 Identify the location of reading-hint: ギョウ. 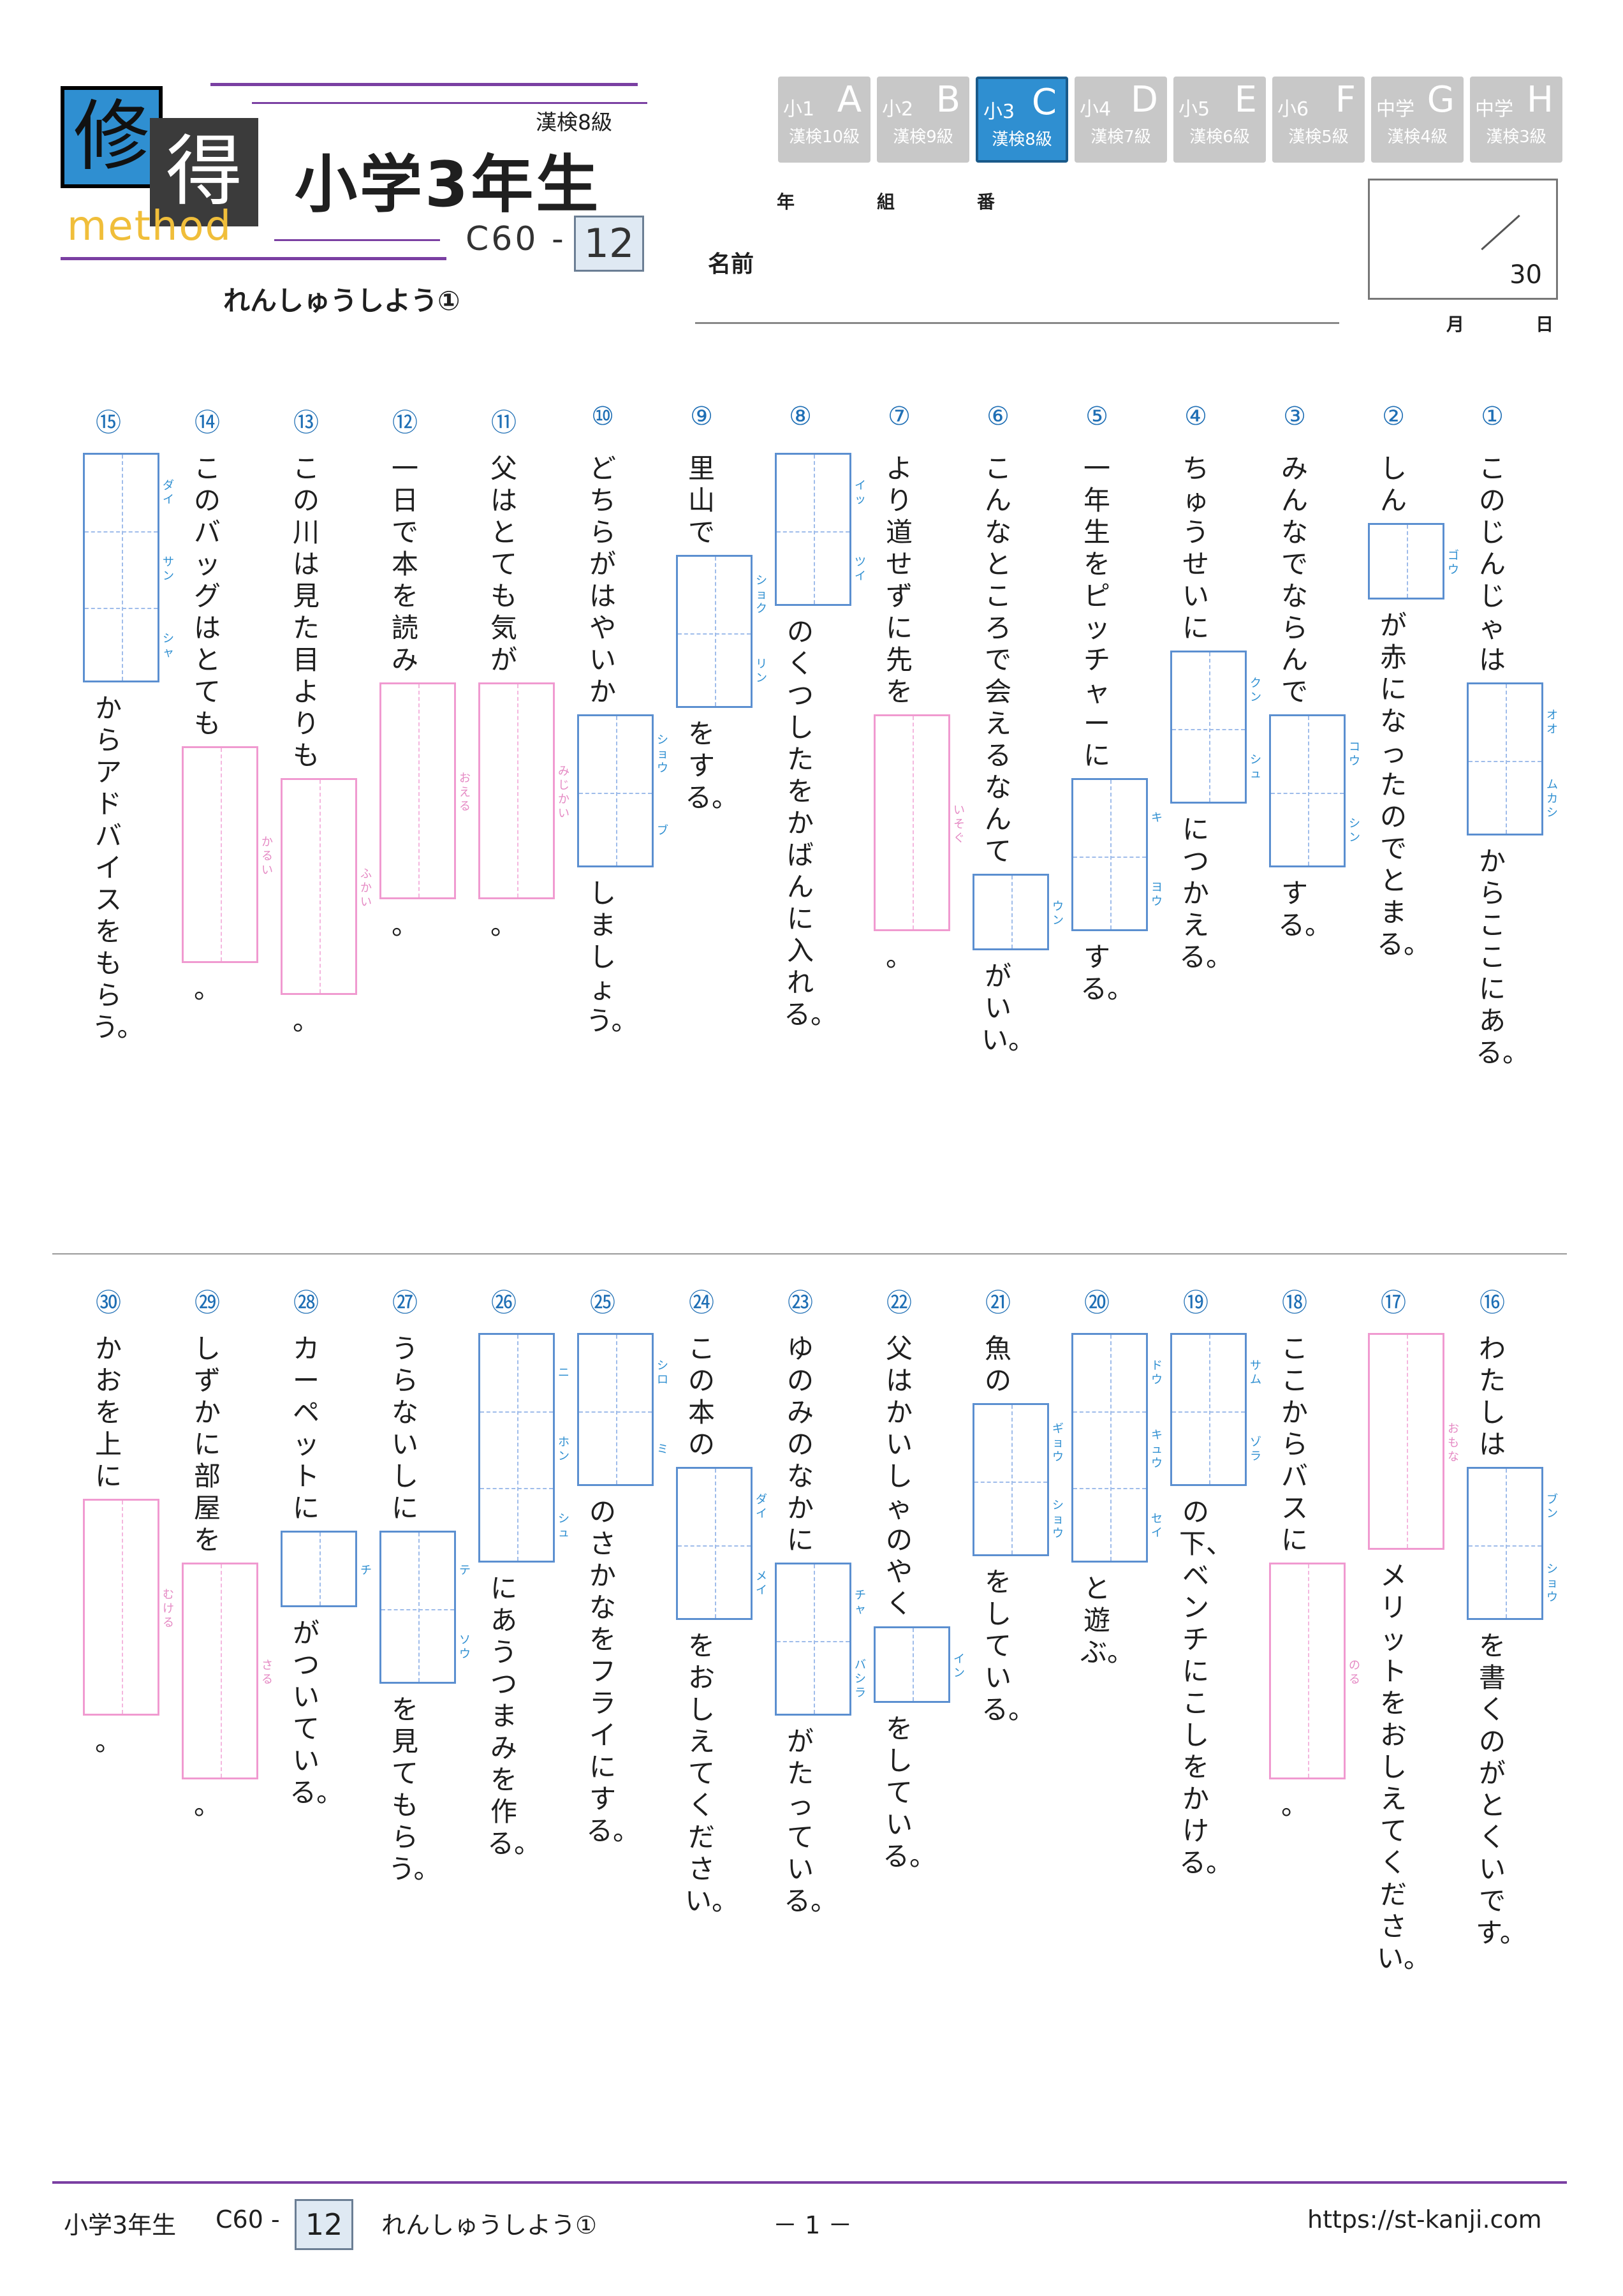
(1058, 1443).